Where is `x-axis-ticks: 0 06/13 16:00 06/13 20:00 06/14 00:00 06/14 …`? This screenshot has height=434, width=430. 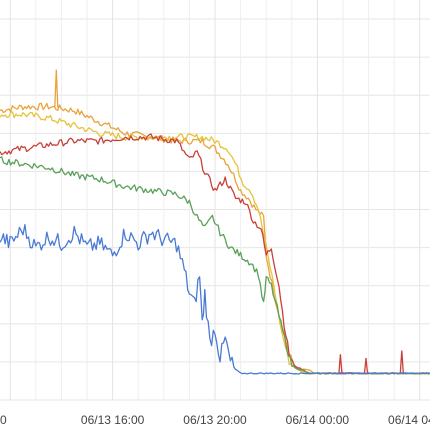 x-axis-ticks: 0 06/13 16:00 06/13 20:00 06/14 00:00 06/14 … is located at coordinates (215, 420).